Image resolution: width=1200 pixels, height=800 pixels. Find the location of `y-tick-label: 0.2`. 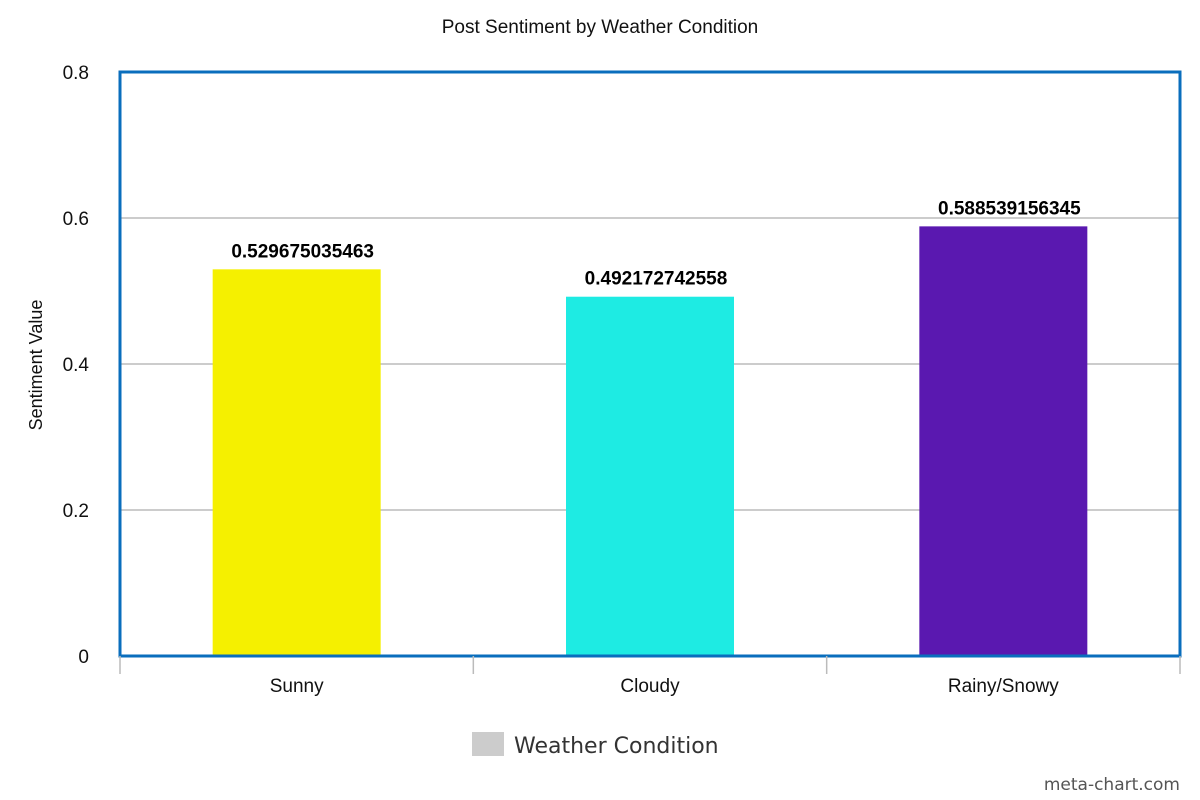

y-tick-label: 0.2 is located at coordinates (76, 511).